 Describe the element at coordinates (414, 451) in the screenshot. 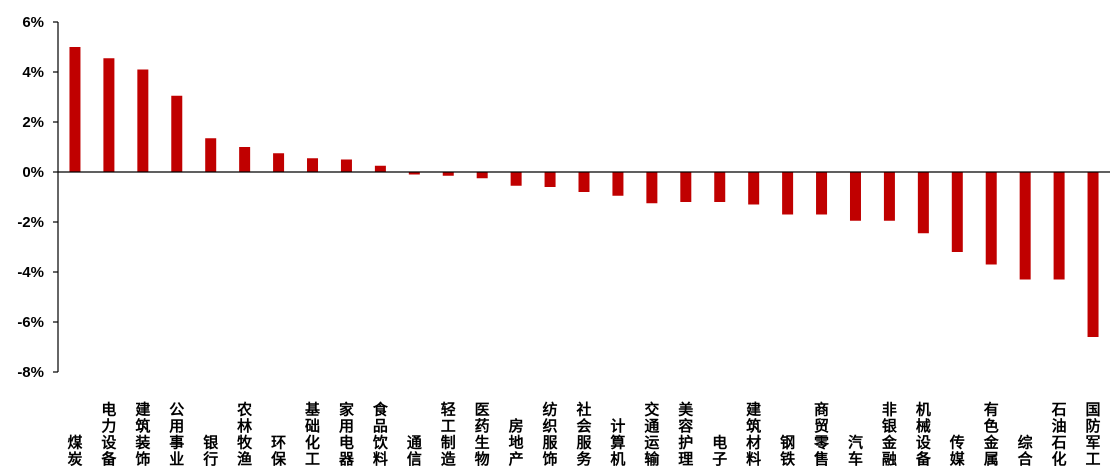

I see `x-tick-label: 通信` at that location.